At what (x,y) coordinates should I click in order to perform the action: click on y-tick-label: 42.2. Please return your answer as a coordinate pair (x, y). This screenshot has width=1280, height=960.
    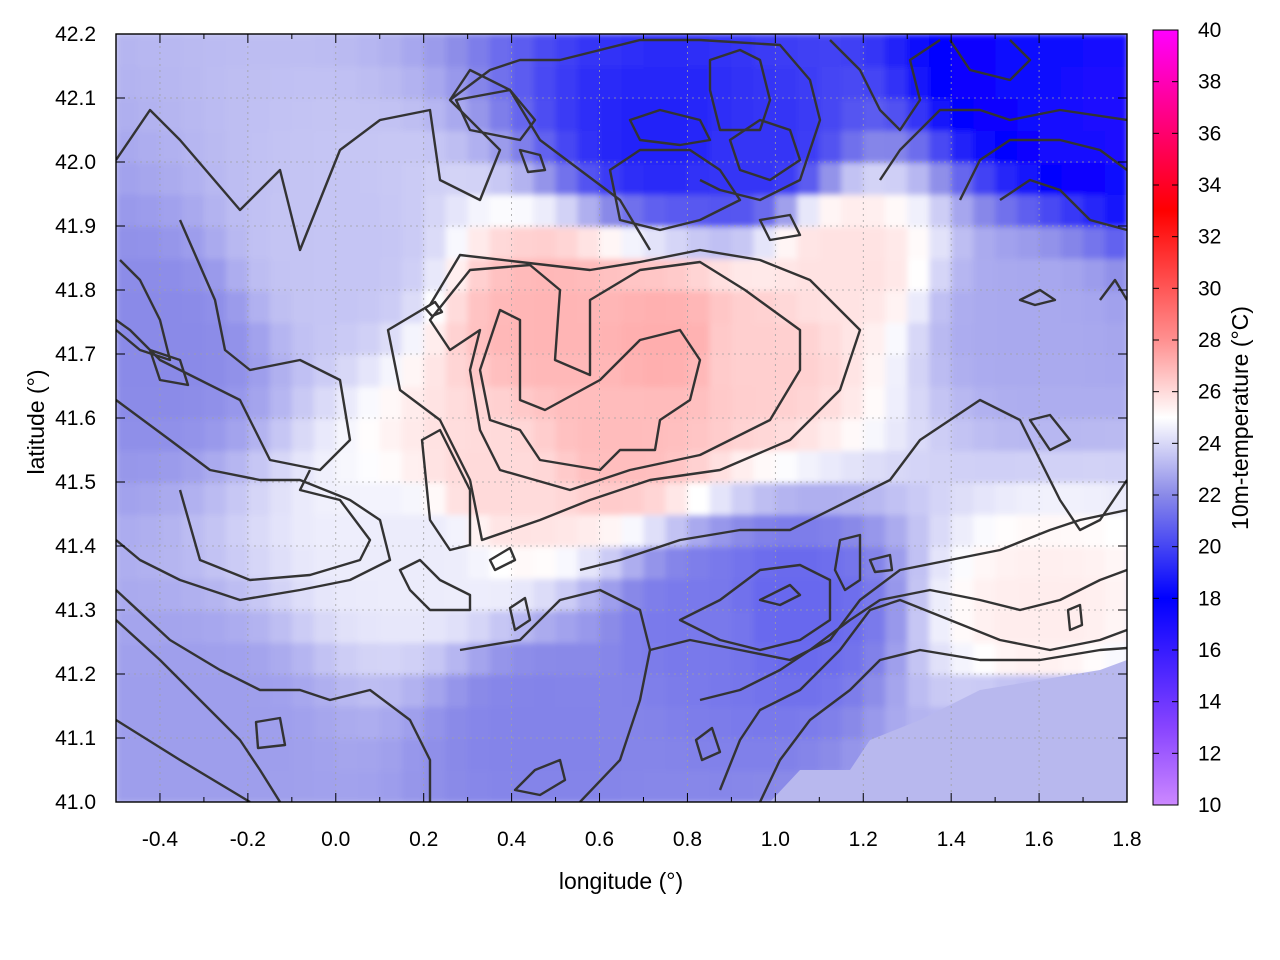
    Looking at the image, I should click on (75, 34).